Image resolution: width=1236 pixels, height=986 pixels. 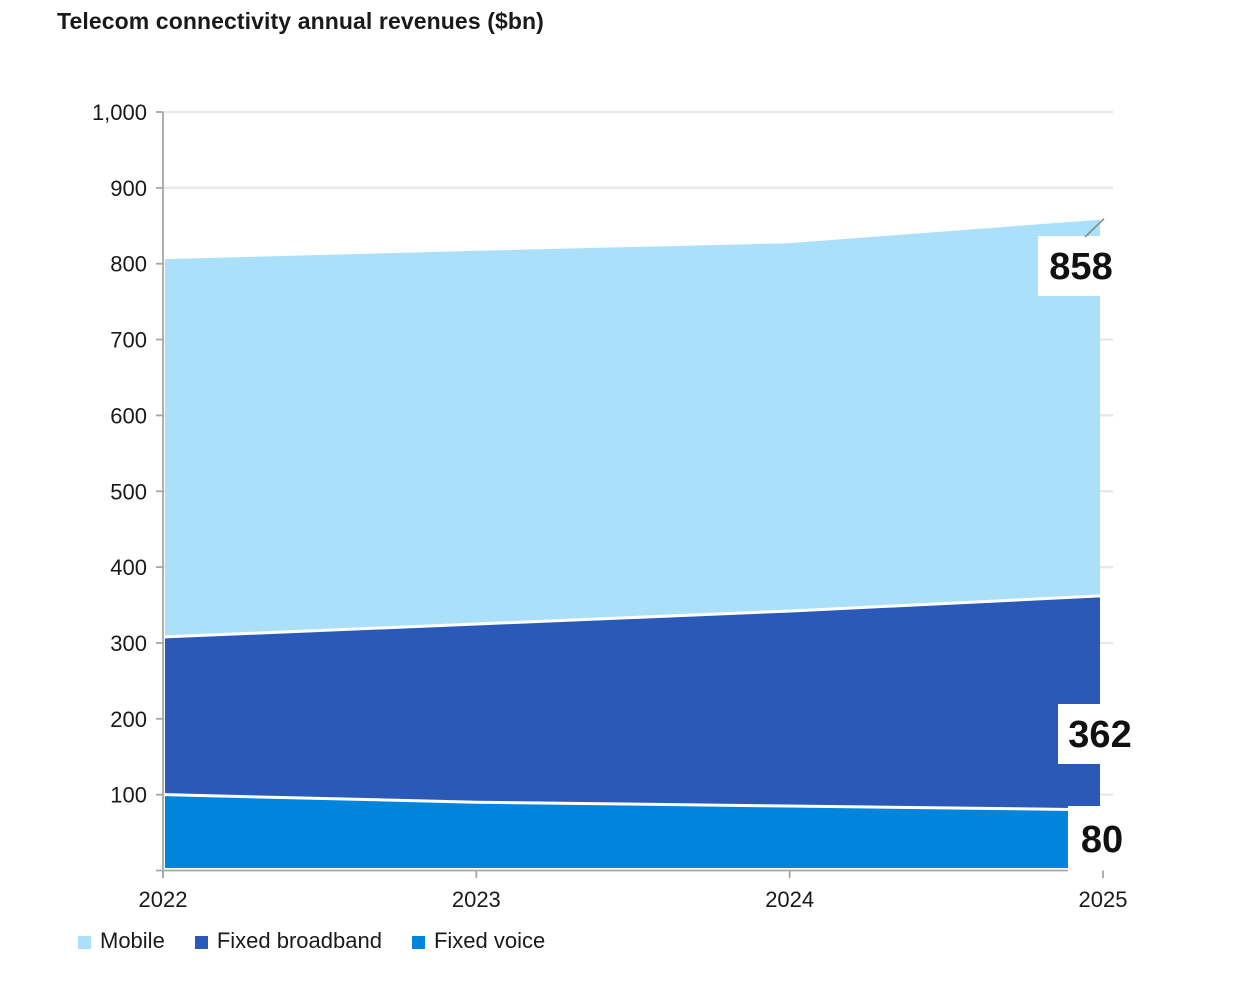 What do you see at coordinates (163, 899) in the screenshot?
I see `x-tick-label: 2022` at bounding box center [163, 899].